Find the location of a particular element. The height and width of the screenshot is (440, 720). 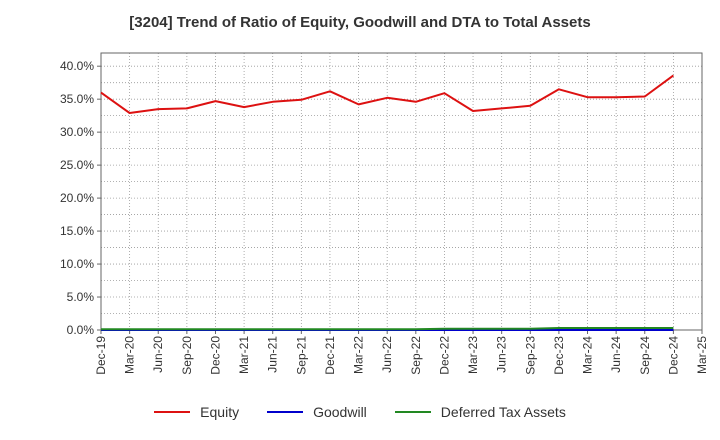

x-tick-label: Sep-21 is located at coordinates (301, 355).